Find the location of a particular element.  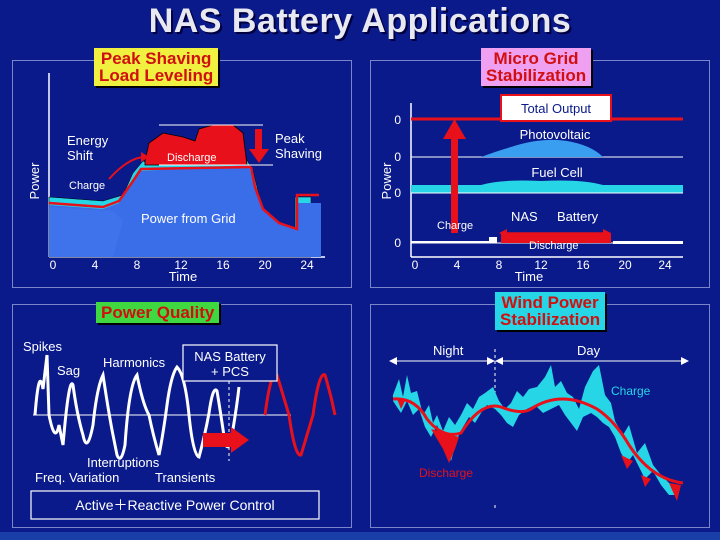

tag-line: Peak Shaving is located at coordinates (156, 58).